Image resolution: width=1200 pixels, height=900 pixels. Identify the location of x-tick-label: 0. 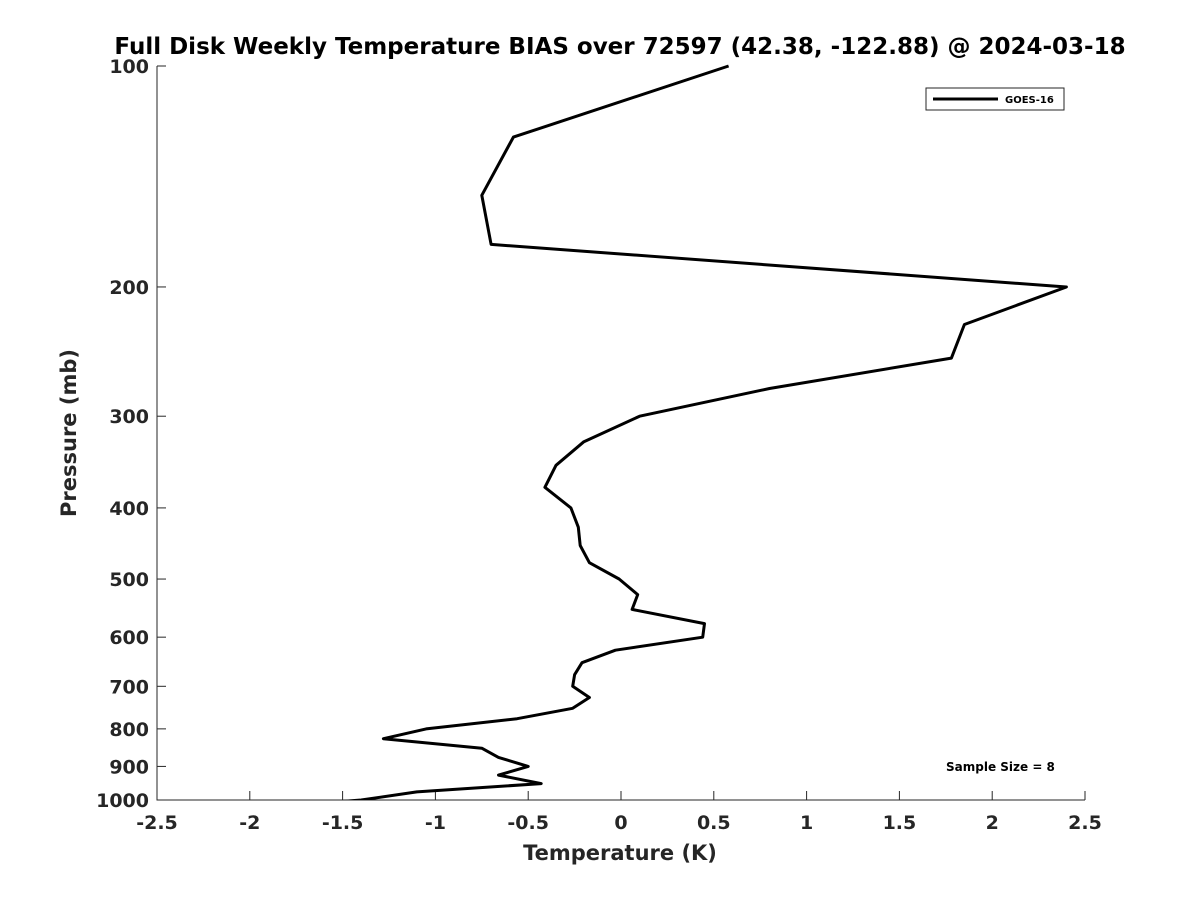
(620, 823).